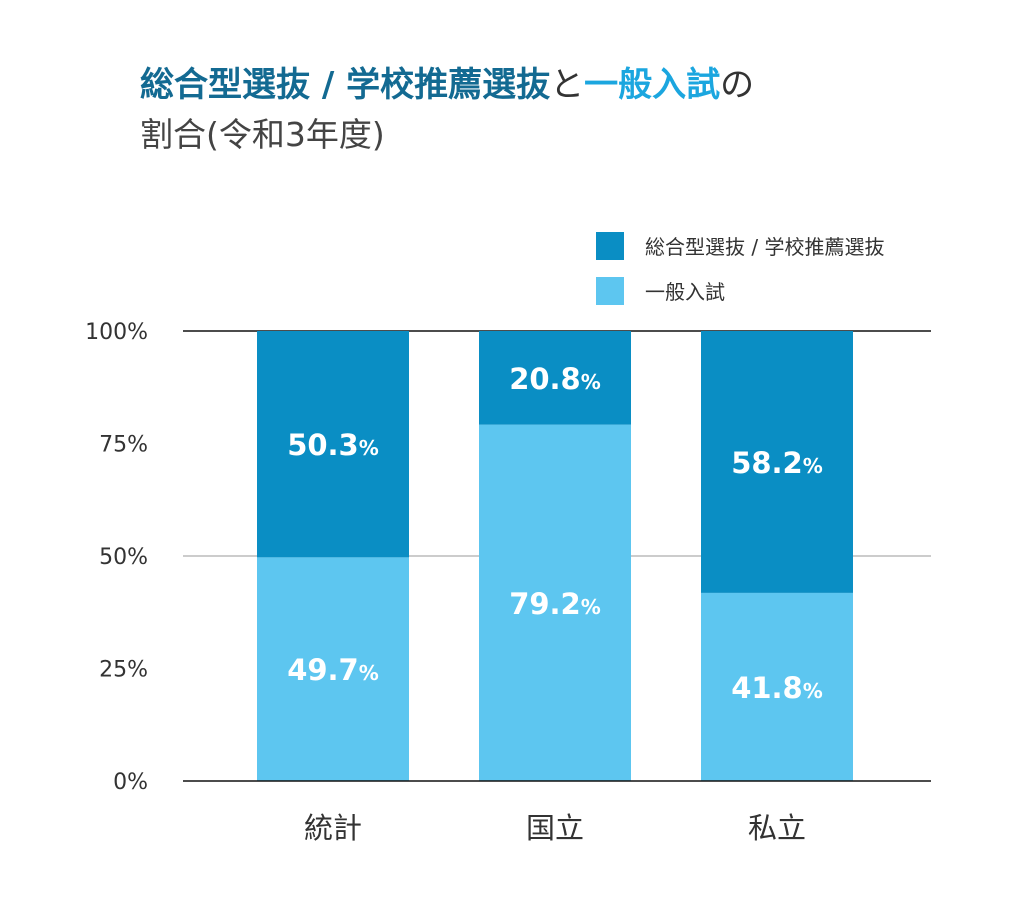 Image resolution: width=1024 pixels, height=906 pixels. What do you see at coordinates (333, 828) in the screenshot?
I see `x-tick-label: 統計` at bounding box center [333, 828].